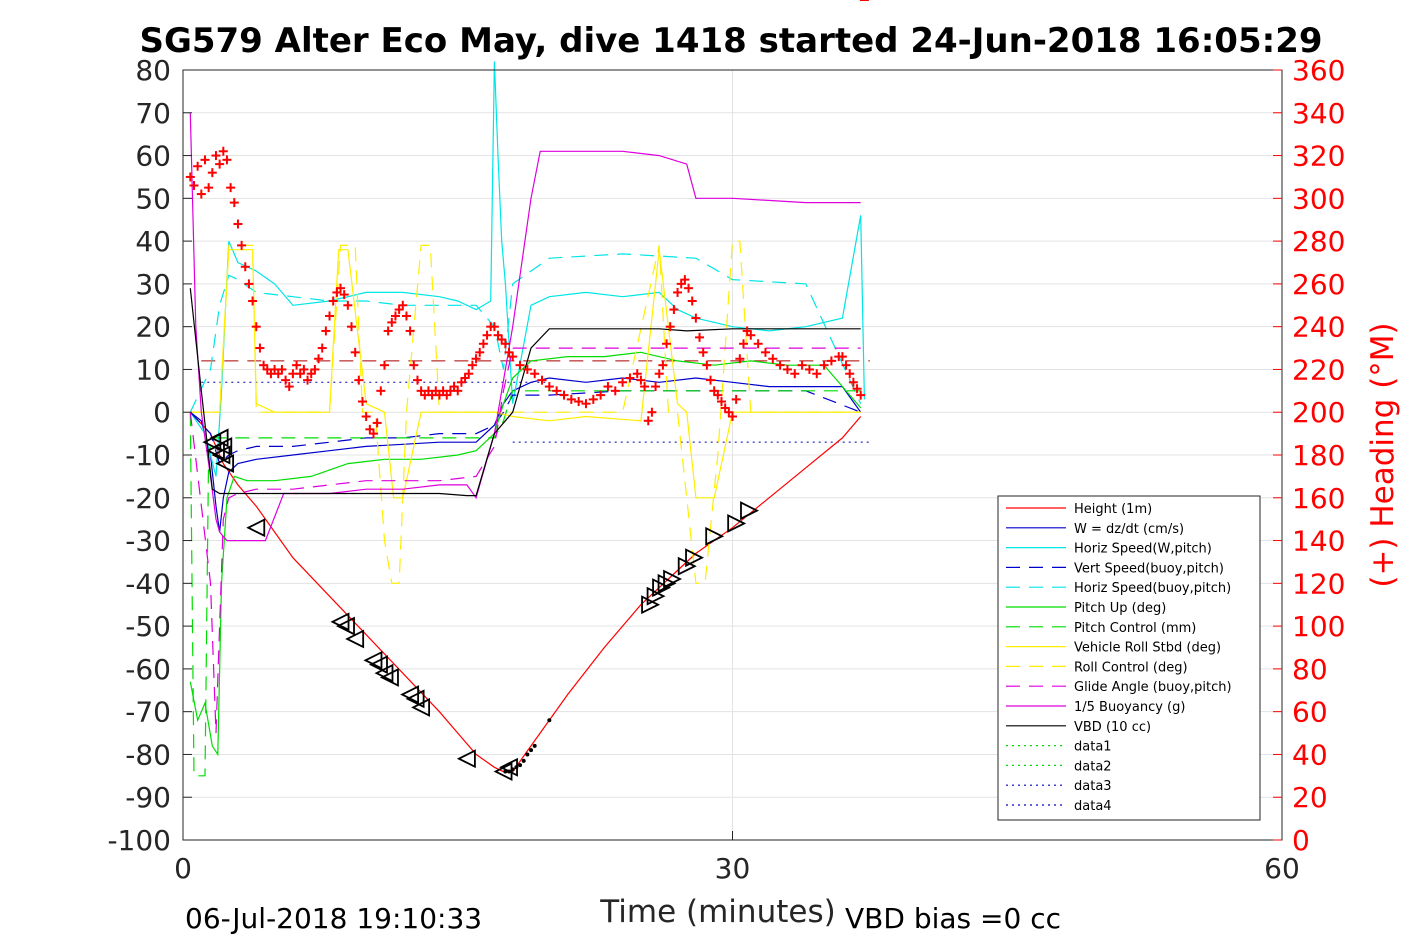  I want to click on footer-date: 06-Jul-2018 19:10:33, so click(333, 918).